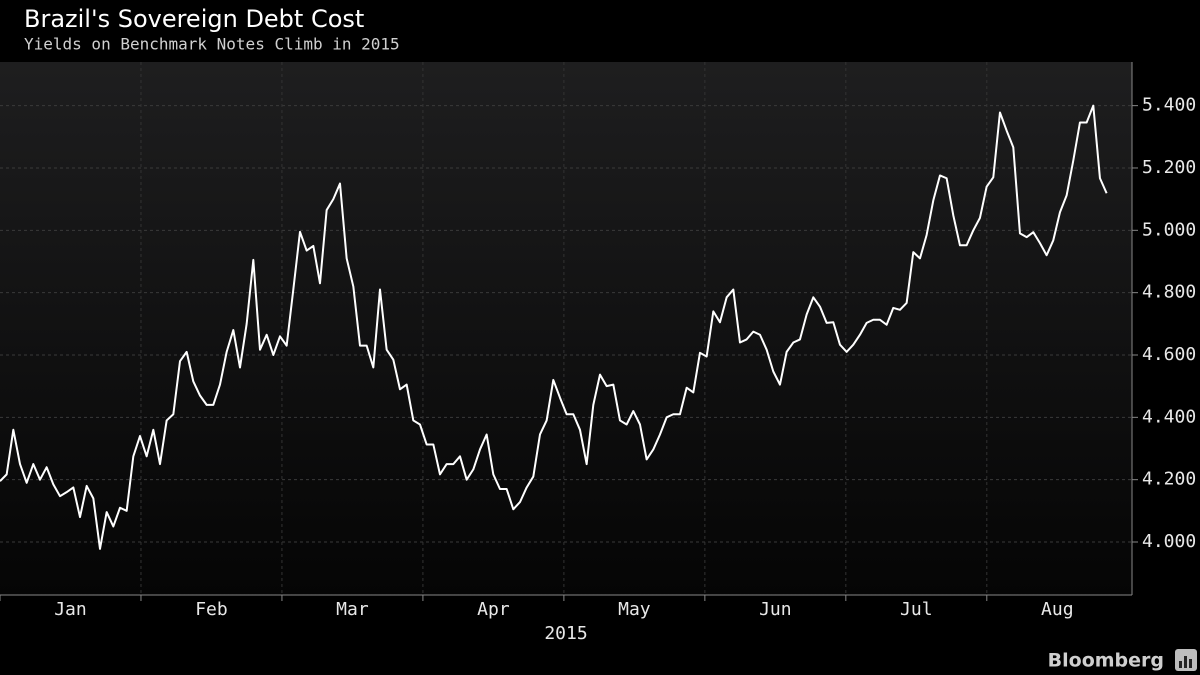 Image resolution: width=1200 pixels, height=675 pixels. I want to click on y-tick-label: 5.200, so click(1169, 167).